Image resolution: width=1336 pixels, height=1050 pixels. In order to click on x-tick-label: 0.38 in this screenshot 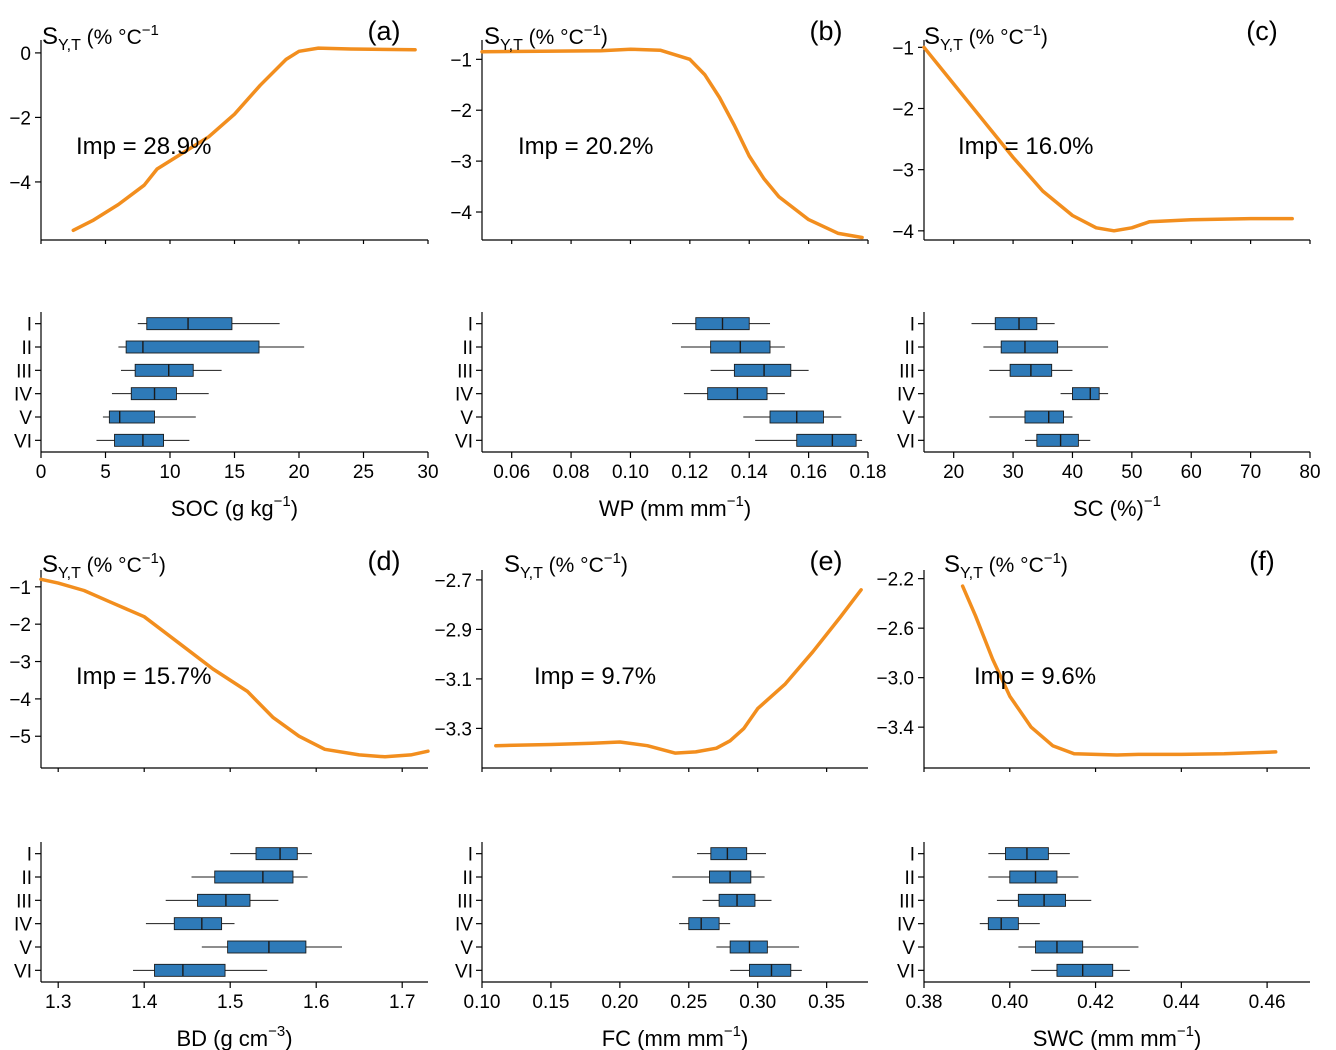, I will do `click(924, 1002)`.